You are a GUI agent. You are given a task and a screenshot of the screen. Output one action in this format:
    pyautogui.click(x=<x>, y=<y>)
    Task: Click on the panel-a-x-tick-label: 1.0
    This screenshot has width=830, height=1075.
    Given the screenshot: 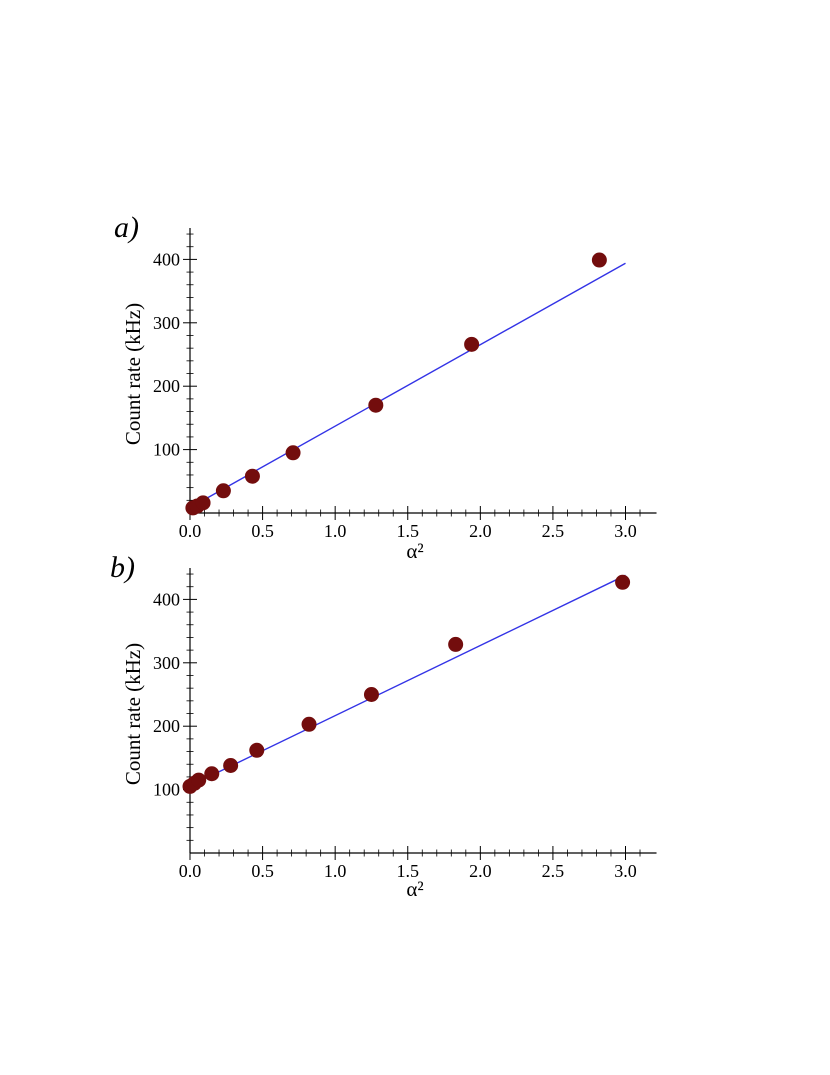 What is the action you would take?
    pyautogui.click(x=335, y=531)
    